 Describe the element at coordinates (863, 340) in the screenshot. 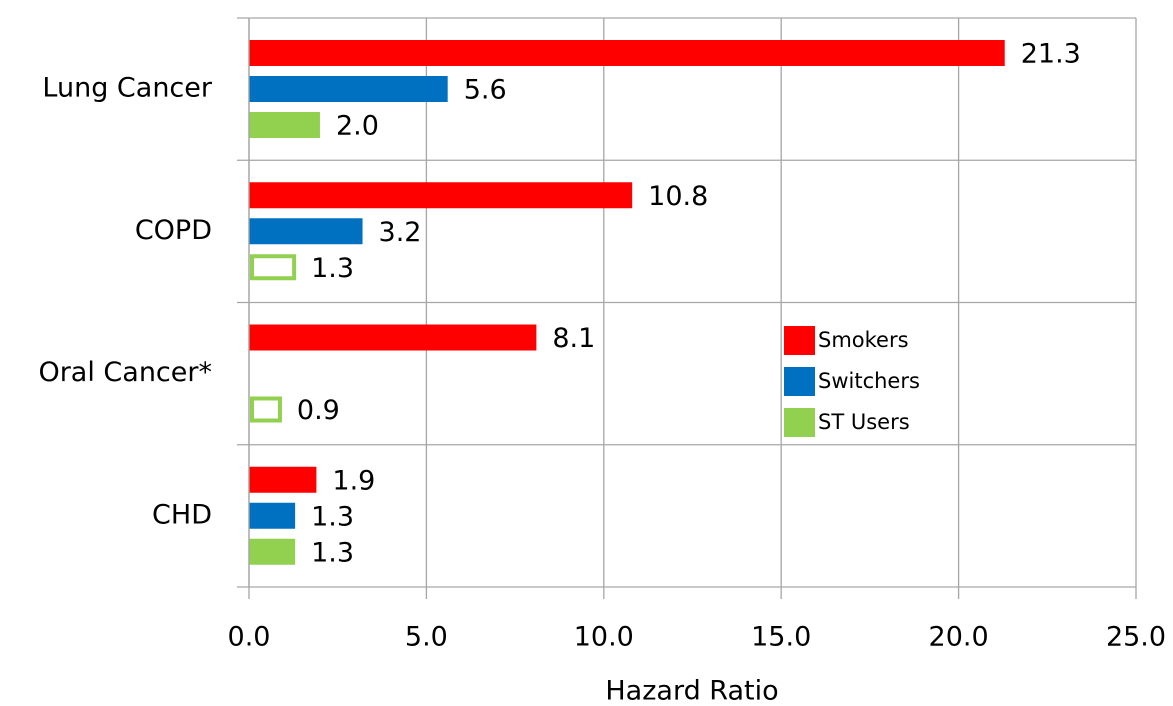

I see `legend-label: Smokers` at that location.